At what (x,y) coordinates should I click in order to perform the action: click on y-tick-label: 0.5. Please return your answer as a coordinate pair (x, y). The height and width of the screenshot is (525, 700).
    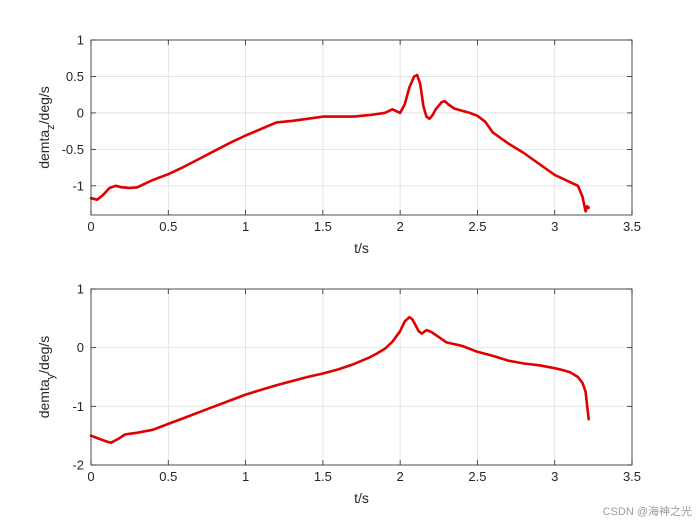
    Looking at the image, I should click on (75, 76).